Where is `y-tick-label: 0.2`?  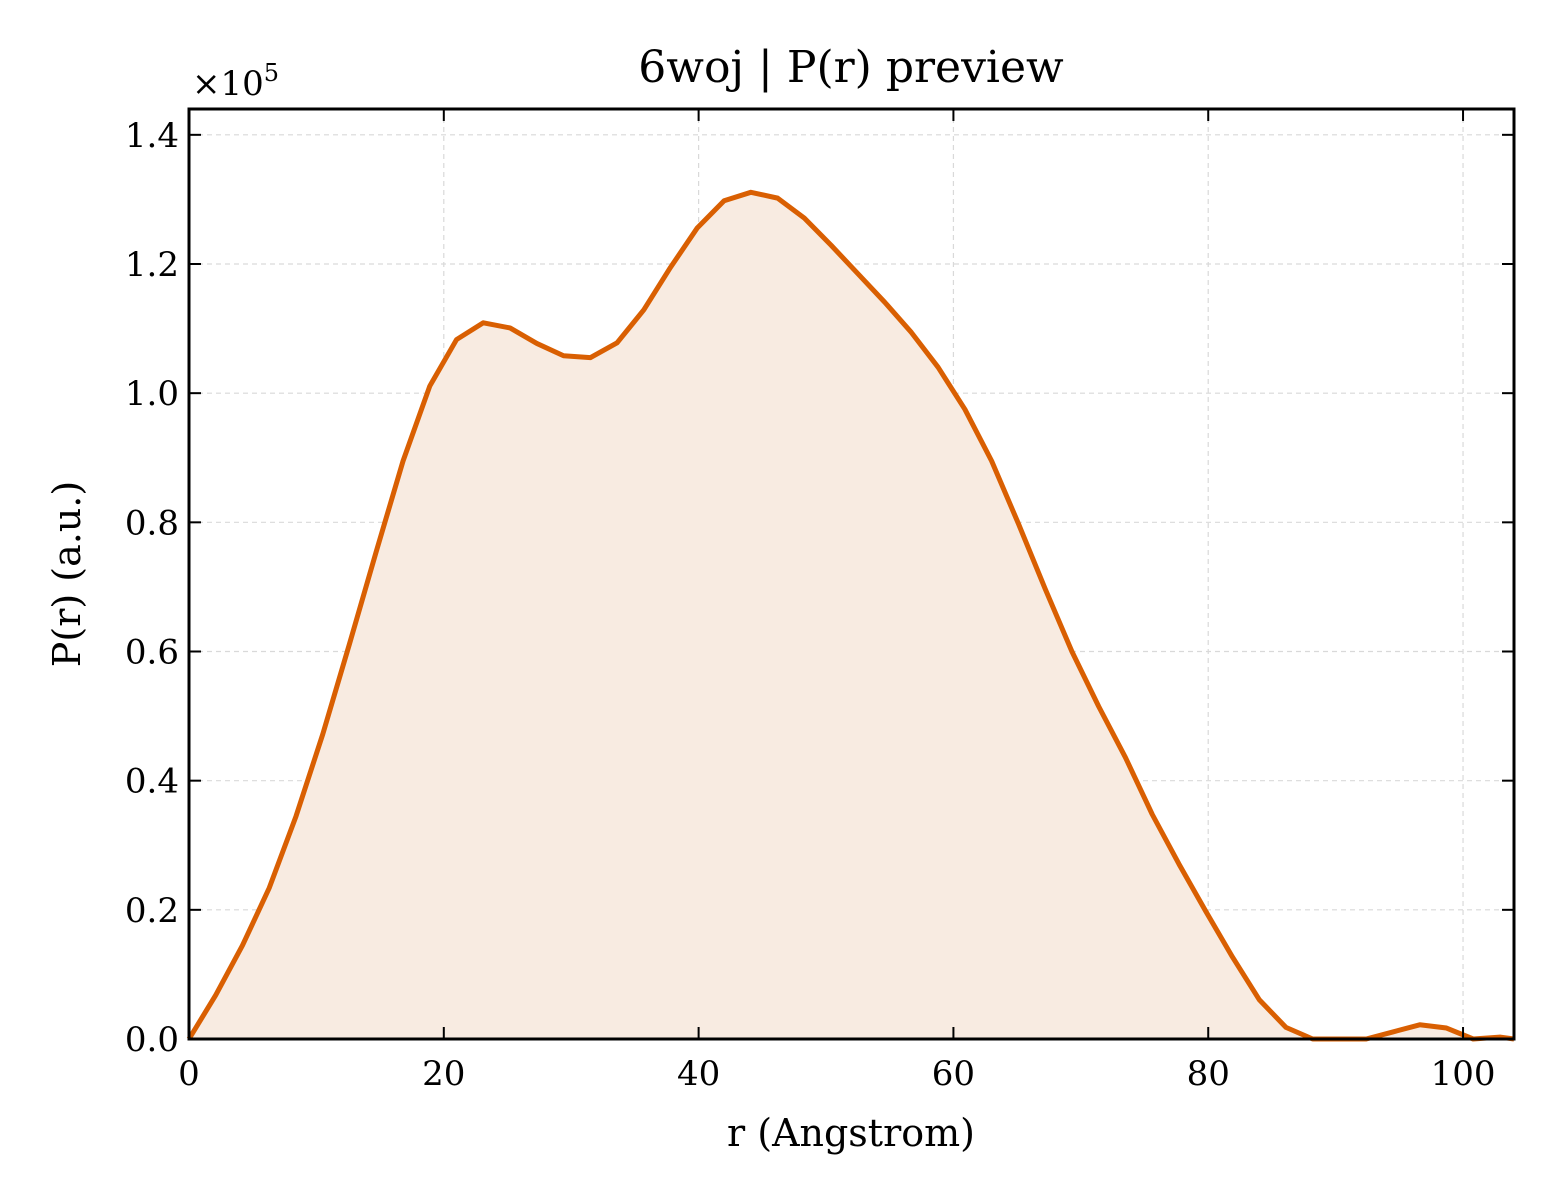
y-tick-label: 0.2 is located at coordinates (152, 911).